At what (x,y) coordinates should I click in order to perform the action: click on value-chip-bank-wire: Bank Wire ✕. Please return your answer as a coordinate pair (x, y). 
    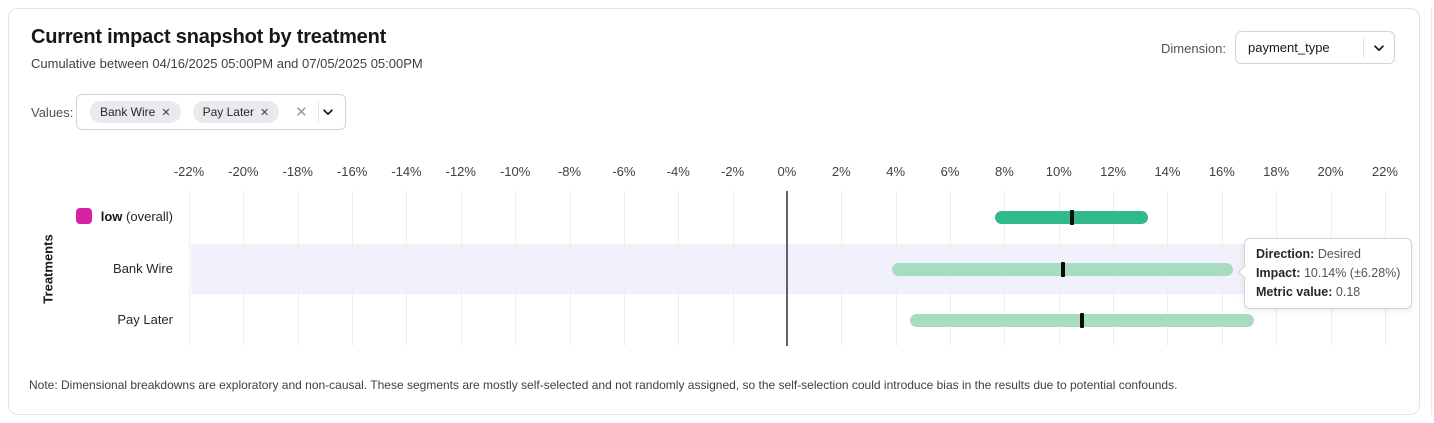
    Looking at the image, I should click on (135, 112).